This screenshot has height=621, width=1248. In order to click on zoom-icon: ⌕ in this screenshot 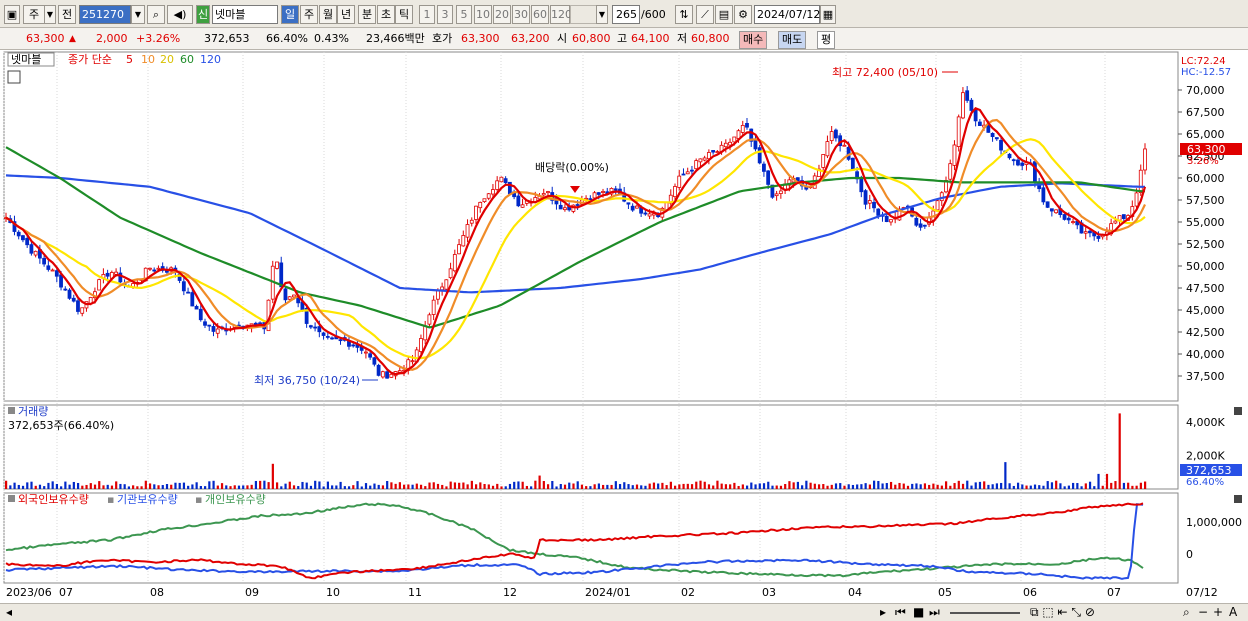, I will do `click(1186, 612)`.